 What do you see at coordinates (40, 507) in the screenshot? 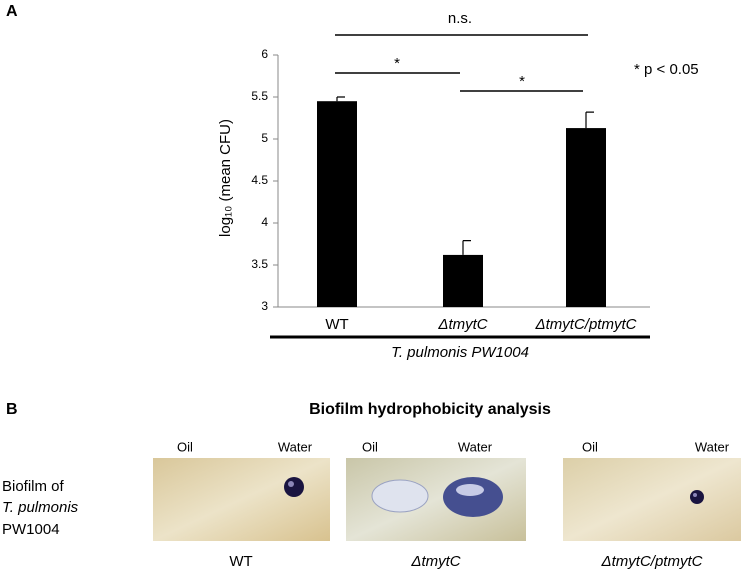
I see `row-label: T. pulmonis` at bounding box center [40, 507].